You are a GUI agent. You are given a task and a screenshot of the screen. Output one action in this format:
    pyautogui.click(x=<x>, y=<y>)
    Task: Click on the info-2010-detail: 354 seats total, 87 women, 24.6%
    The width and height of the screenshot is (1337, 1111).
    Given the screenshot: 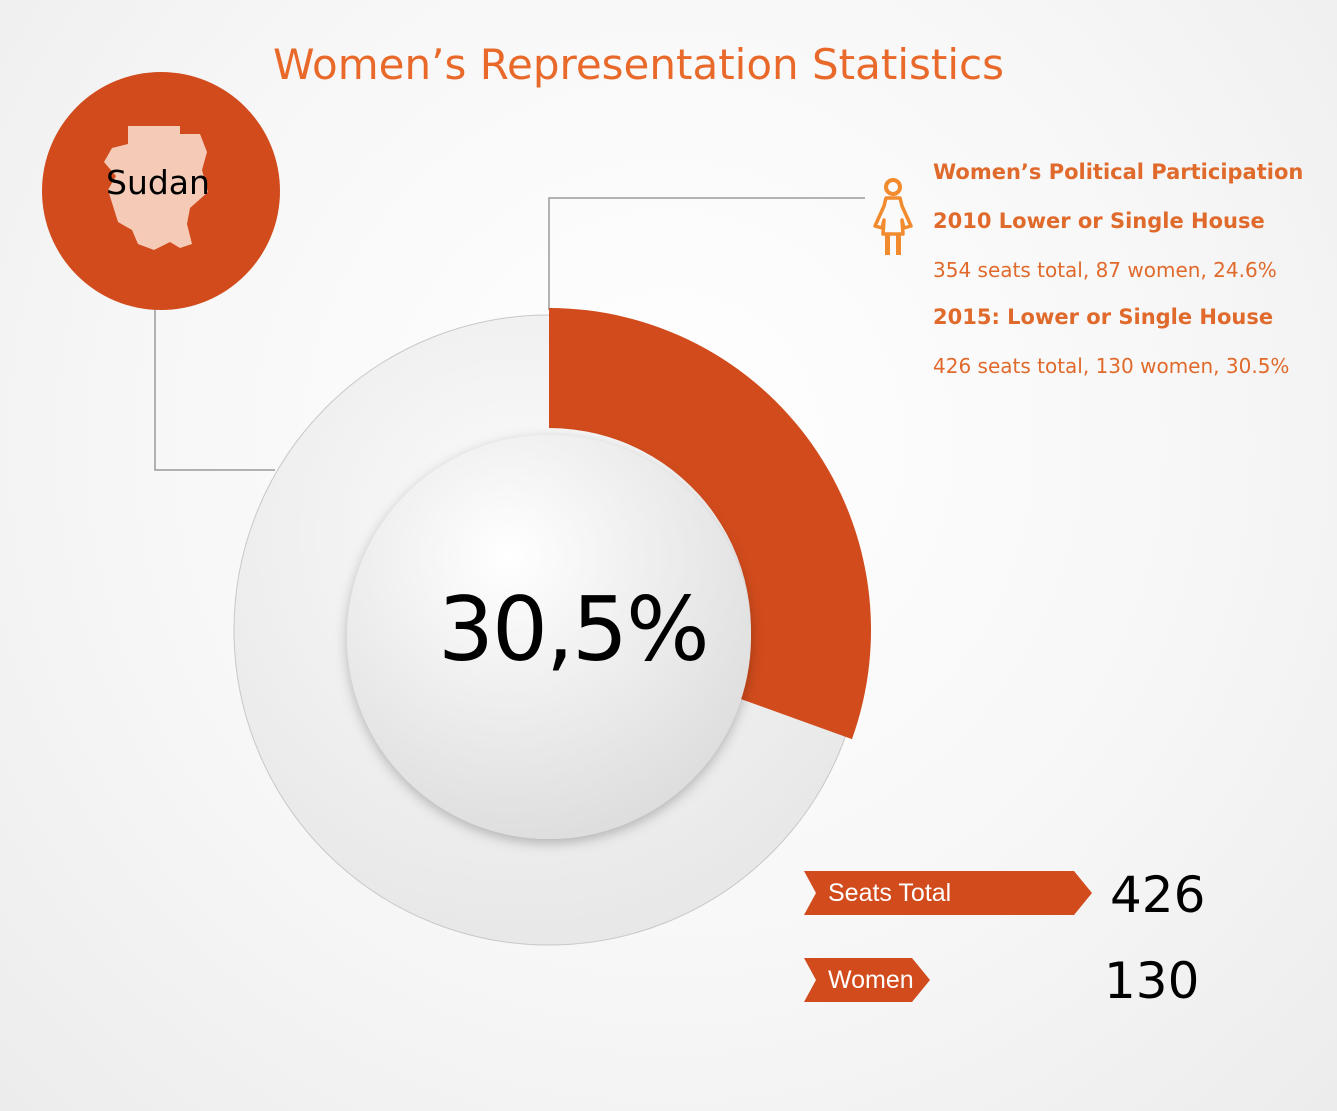 What is the action you would take?
    pyautogui.click(x=1105, y=270)
    